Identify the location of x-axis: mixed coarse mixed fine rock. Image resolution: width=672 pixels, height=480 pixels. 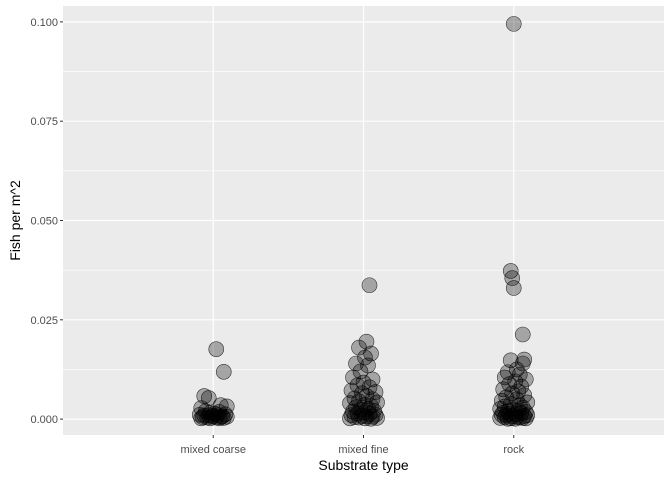
(353, 445).